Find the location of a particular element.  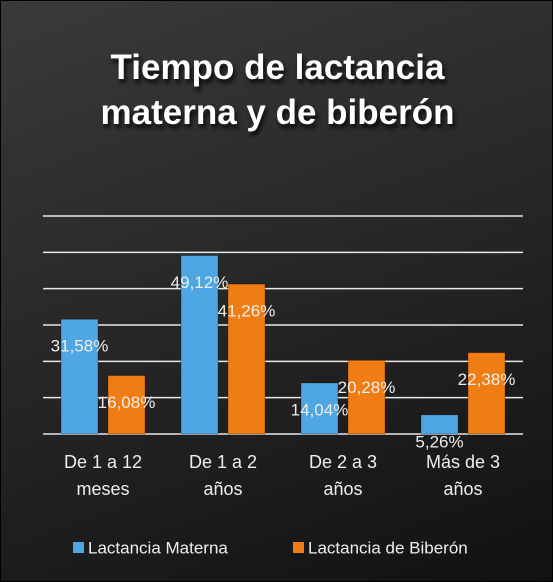

data-label: 22,38% is located at coordinates (487, 379).